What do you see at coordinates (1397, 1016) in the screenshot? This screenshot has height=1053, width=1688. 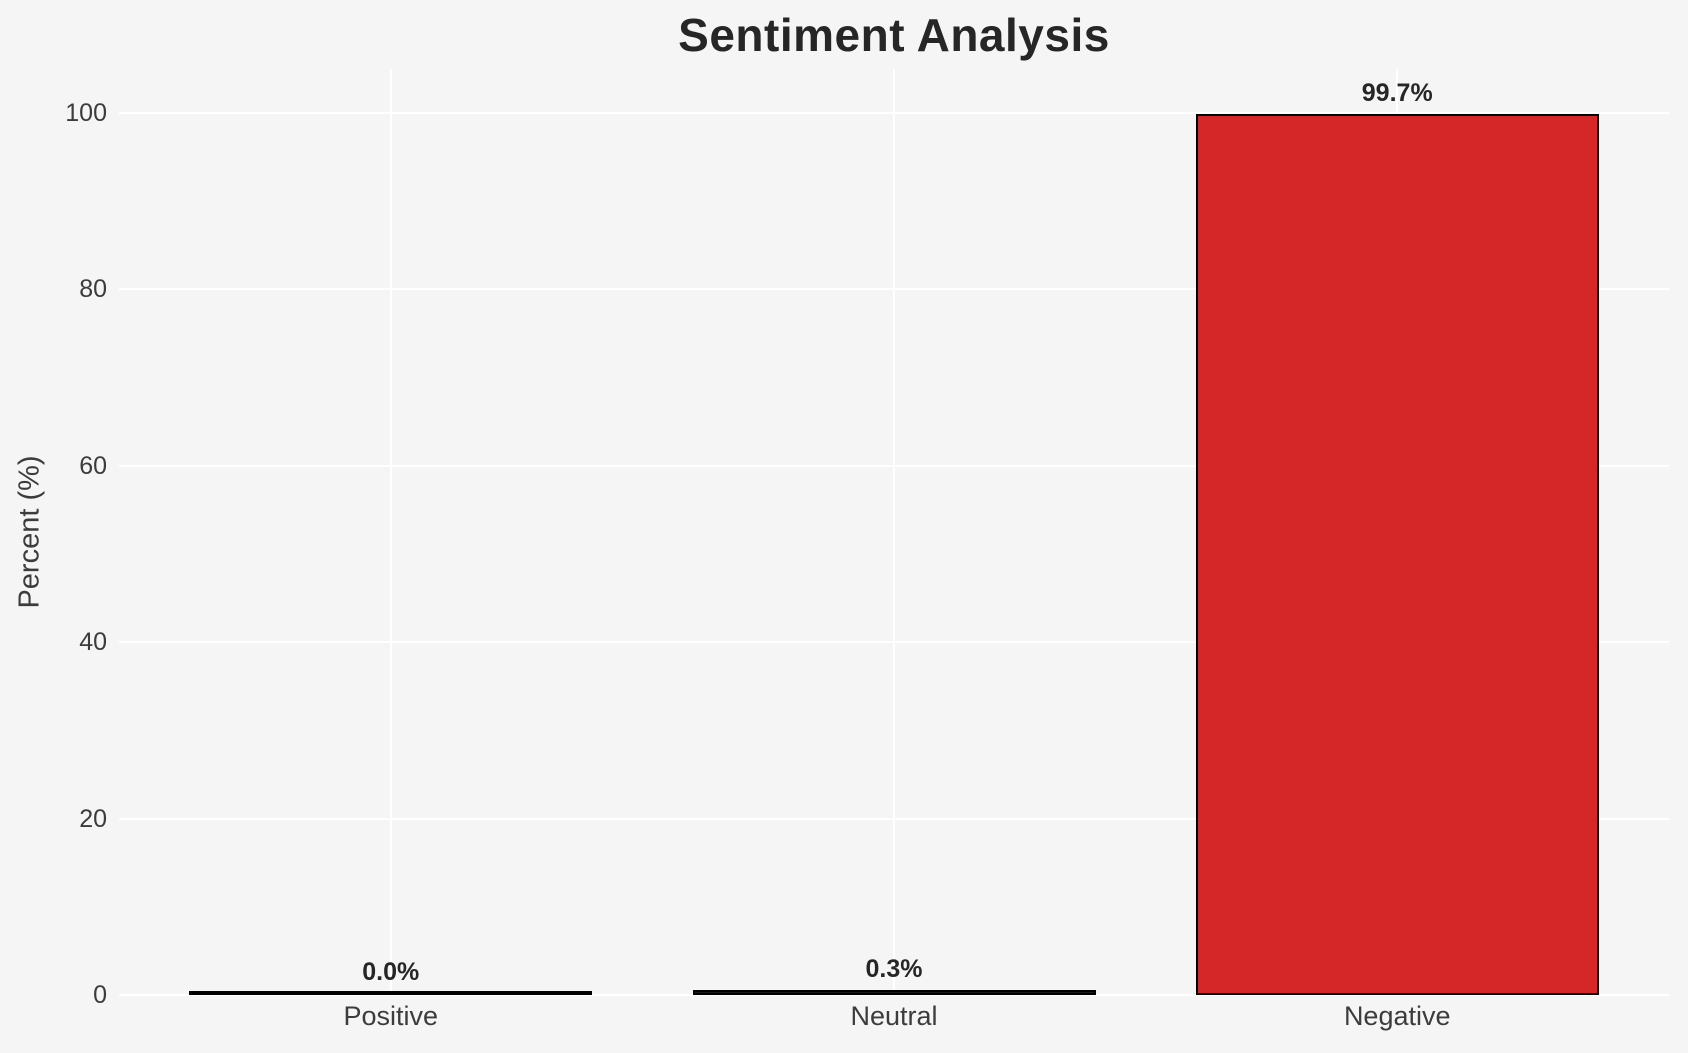 I see `x-tick-label: Negative` at bounding box center [1397, 1016].